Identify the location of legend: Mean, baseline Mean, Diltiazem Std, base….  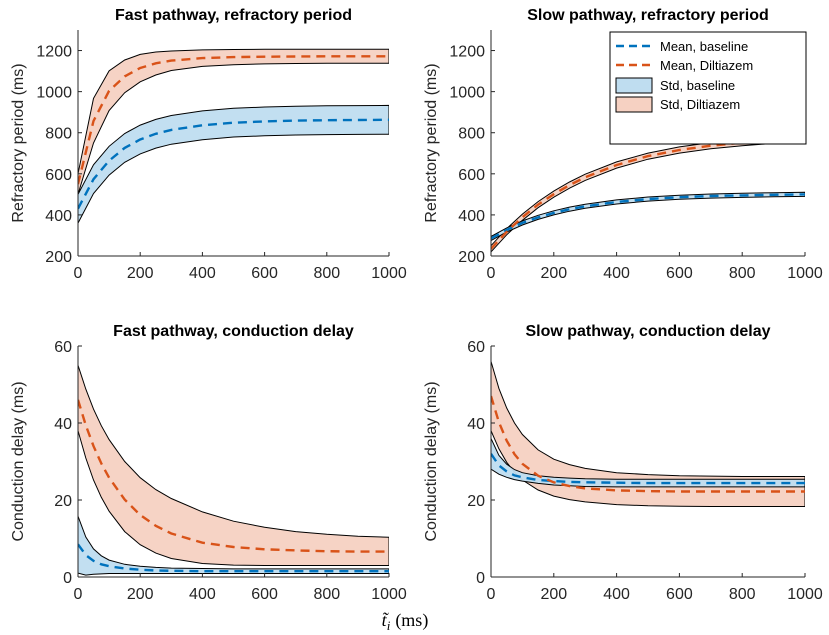
(708, 88).